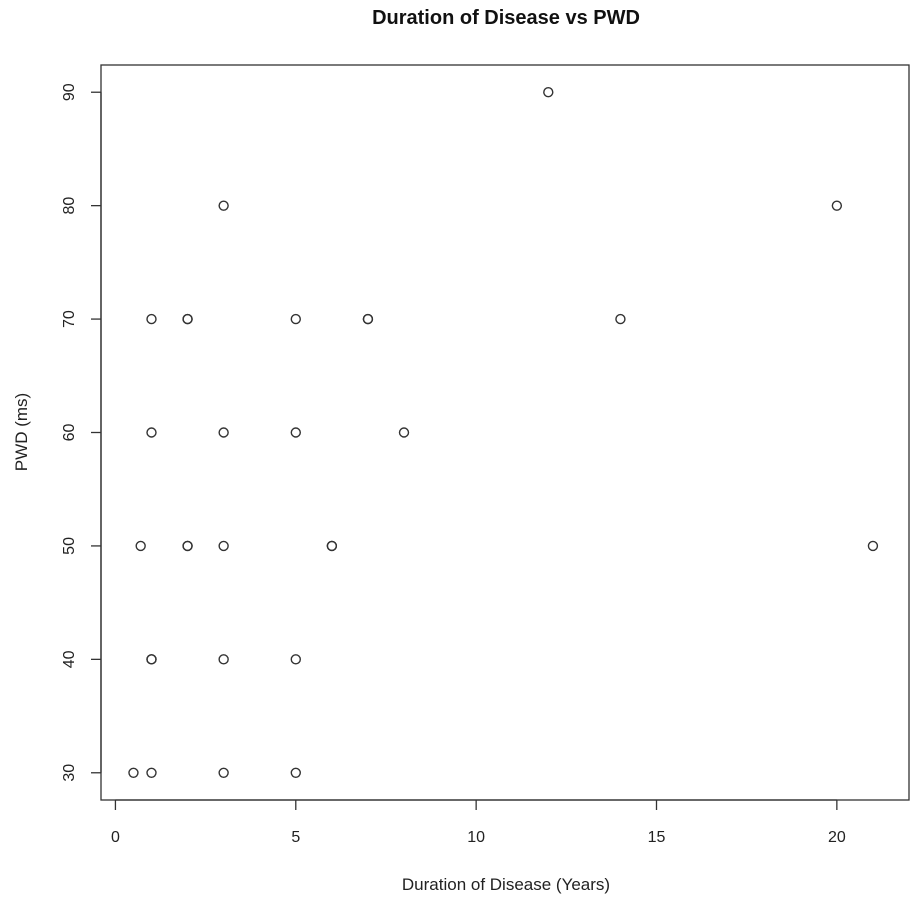 The image size is (920, 900). What do you see at coordinates (69, 206) in the screenshot?
I see `y-tick-label: 80` at bounding box center [69, 206].